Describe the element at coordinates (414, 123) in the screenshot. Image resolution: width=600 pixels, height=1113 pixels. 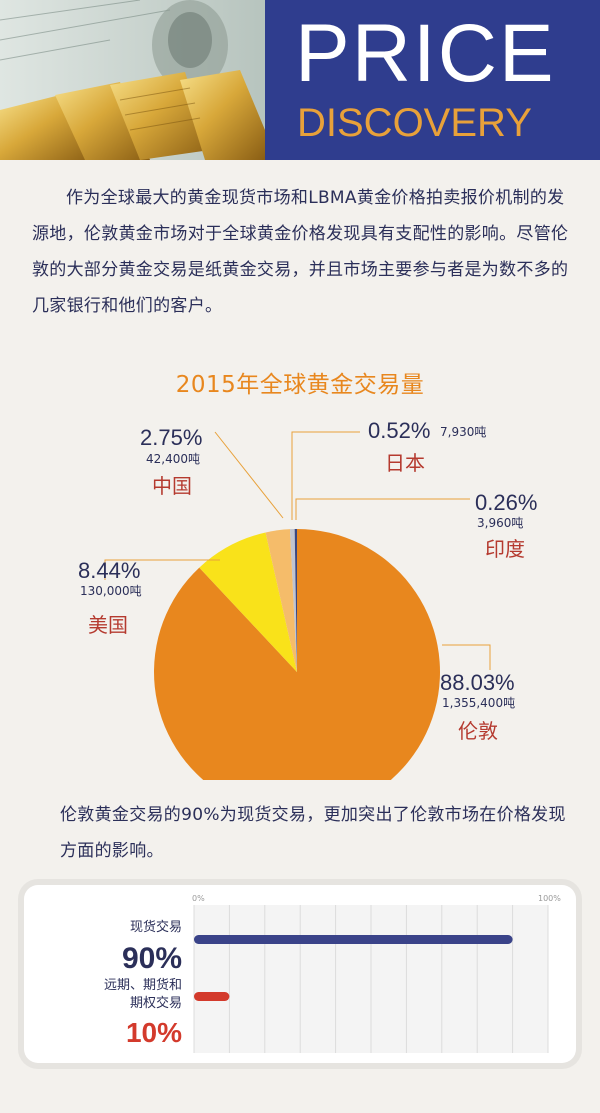
I see `title-discovery: DISCOVERY` at that location.